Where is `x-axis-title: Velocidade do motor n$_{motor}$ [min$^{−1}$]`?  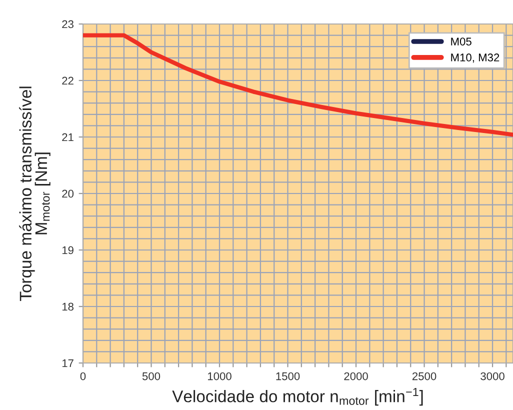 x-axis-title: Velocidade do motor n$_{motor}$ [min$^{−1}$] is located at coordinates (297, 397).